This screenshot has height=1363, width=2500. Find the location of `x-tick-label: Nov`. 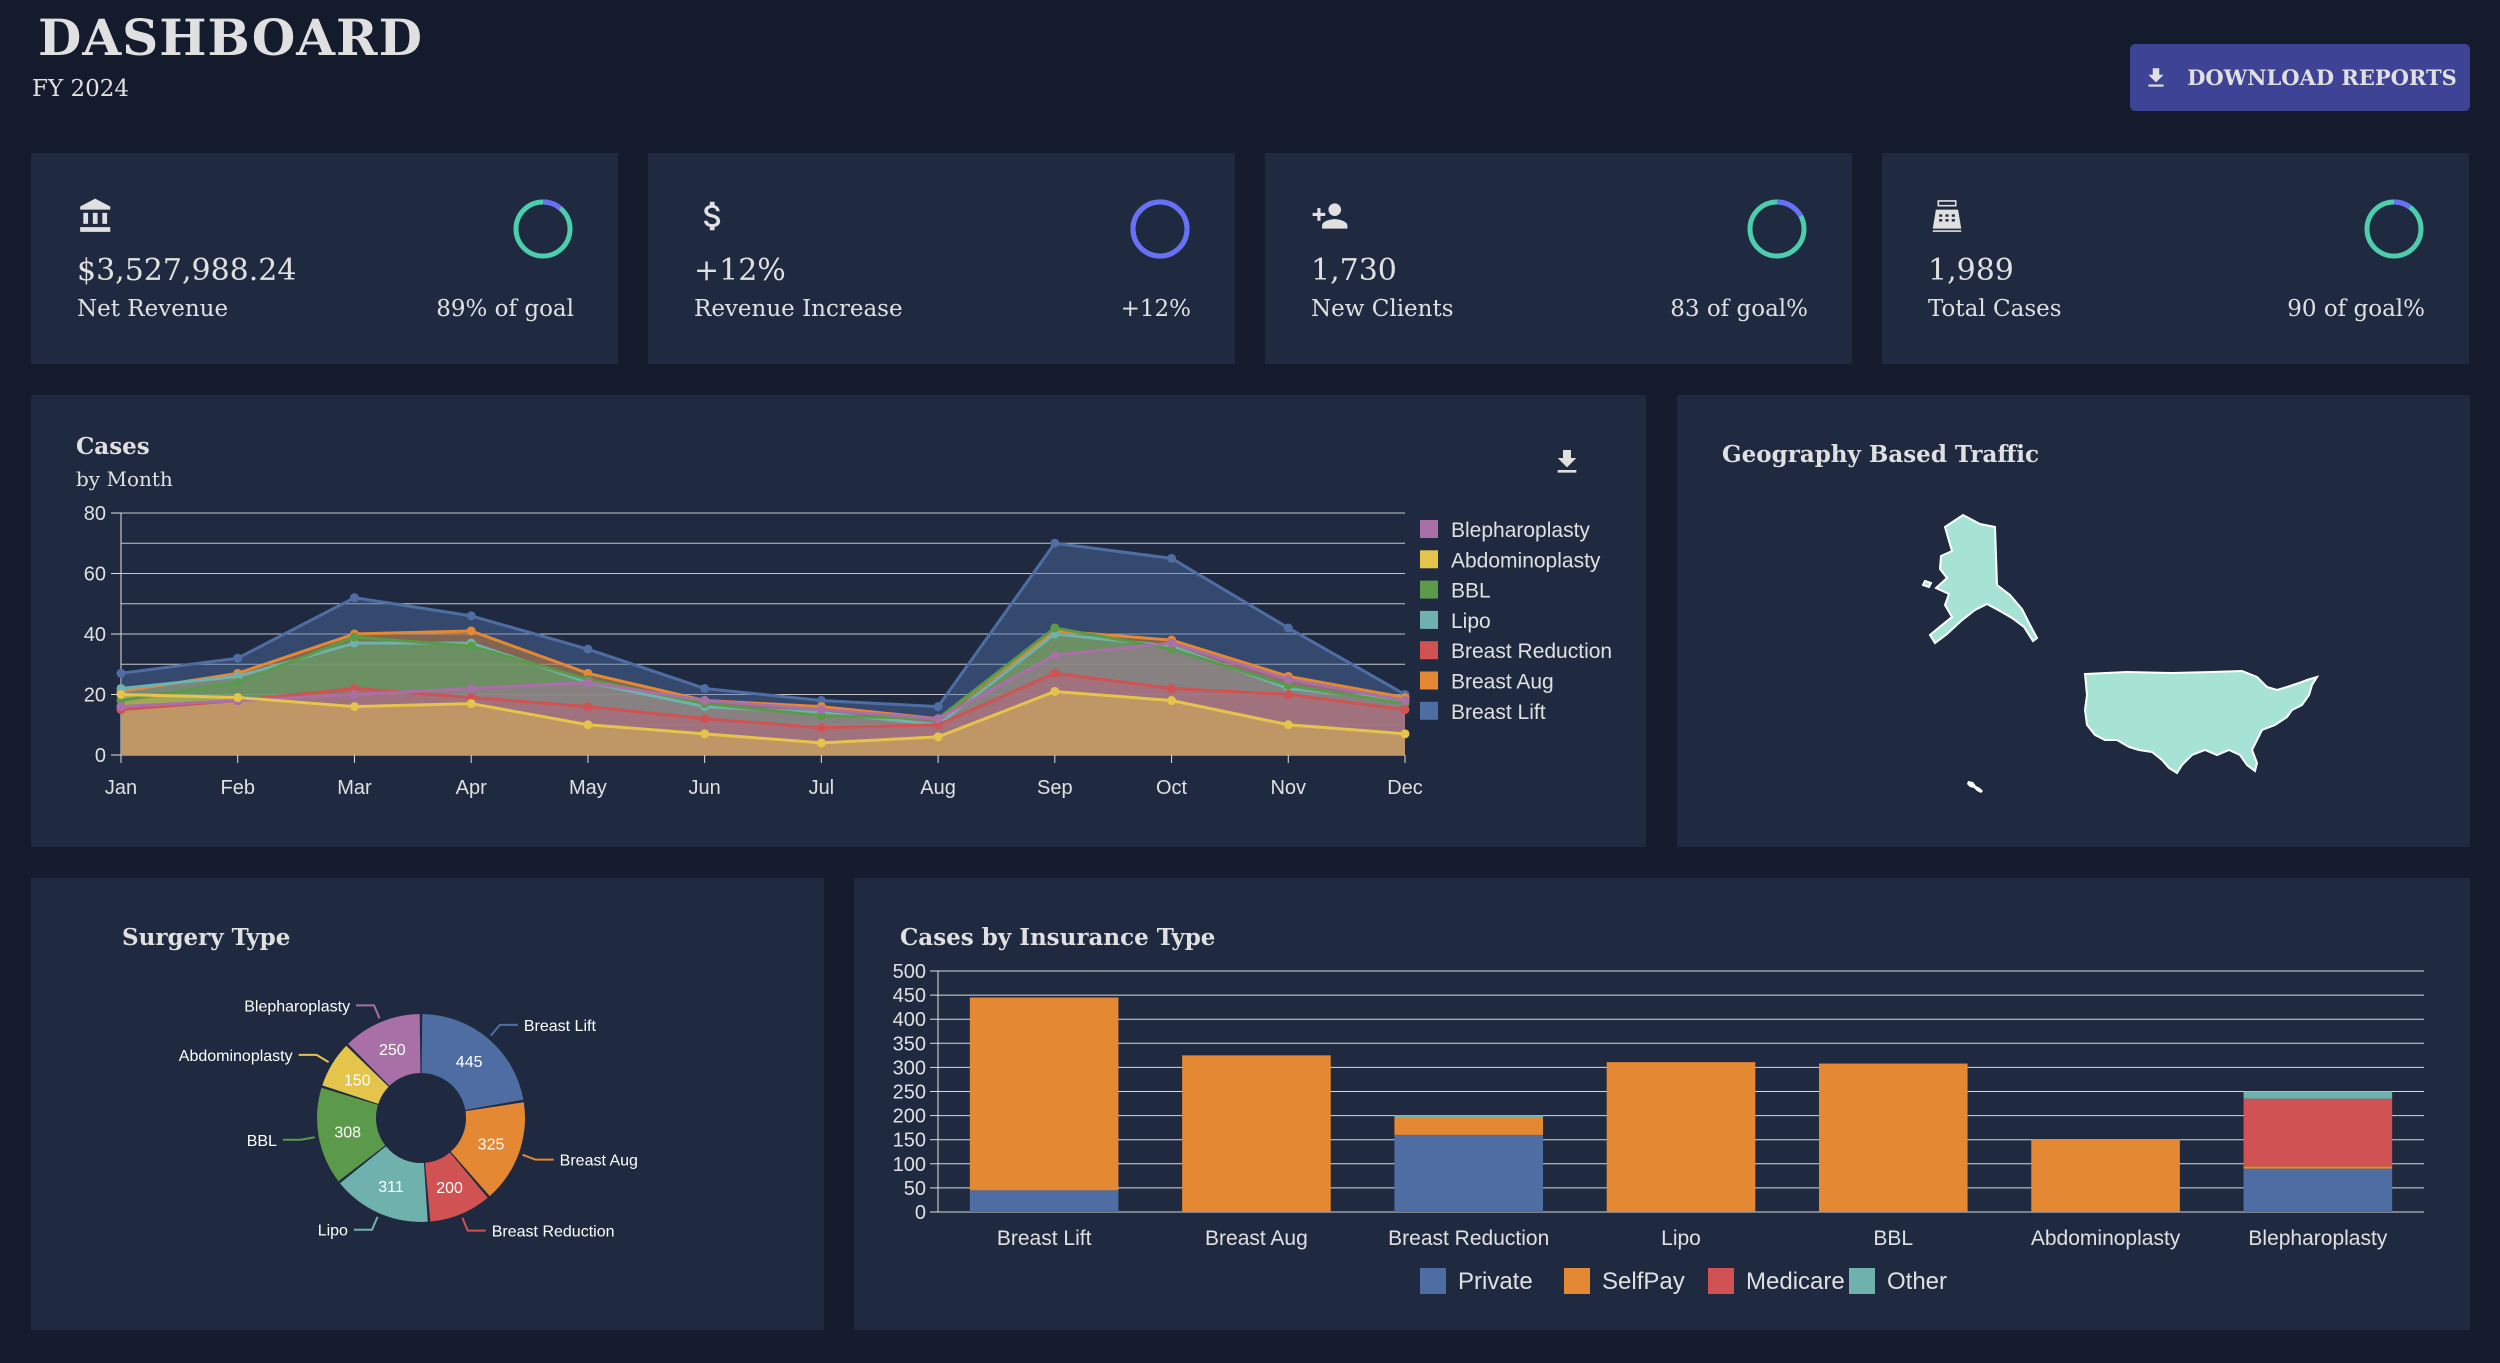

x-tick-label: Nov is located at coordinates (1288, 788).